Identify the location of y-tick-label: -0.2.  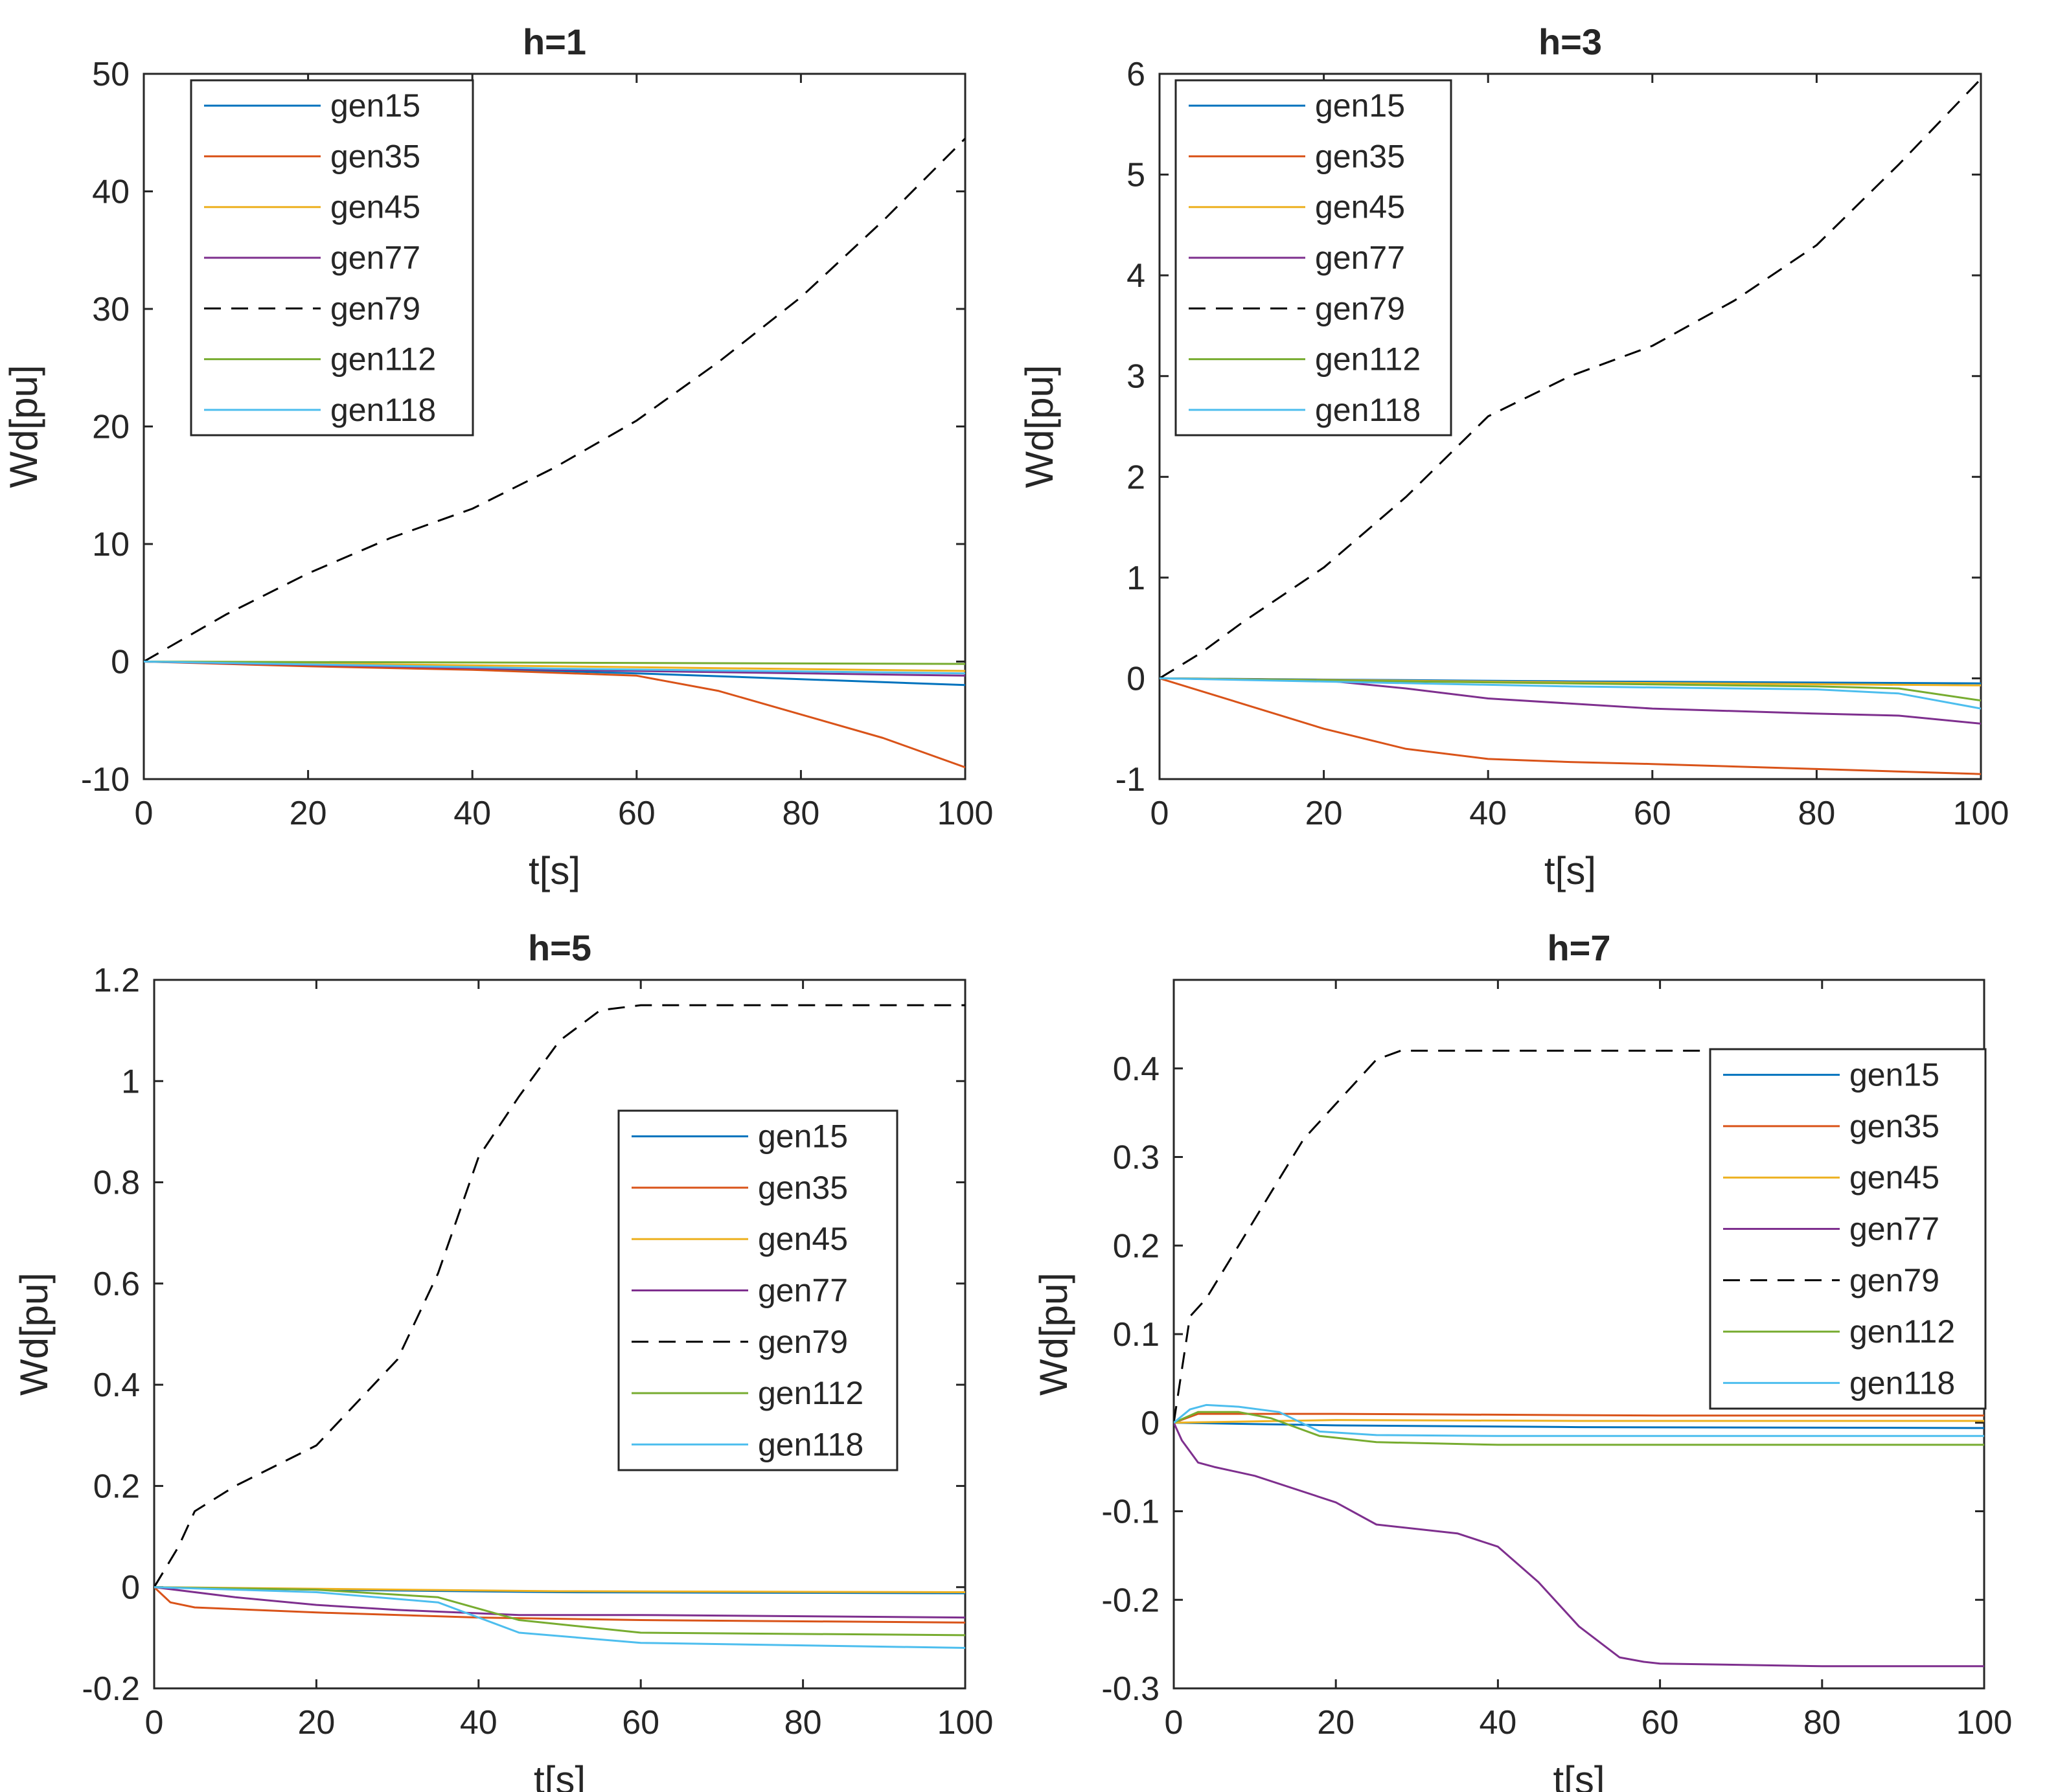
(111, 1689).